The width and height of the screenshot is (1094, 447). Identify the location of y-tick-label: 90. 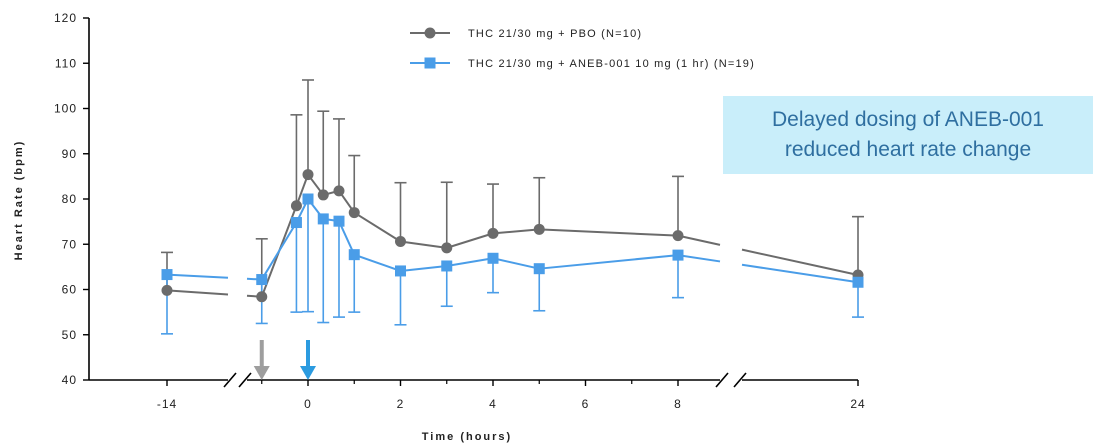
(69, 154).